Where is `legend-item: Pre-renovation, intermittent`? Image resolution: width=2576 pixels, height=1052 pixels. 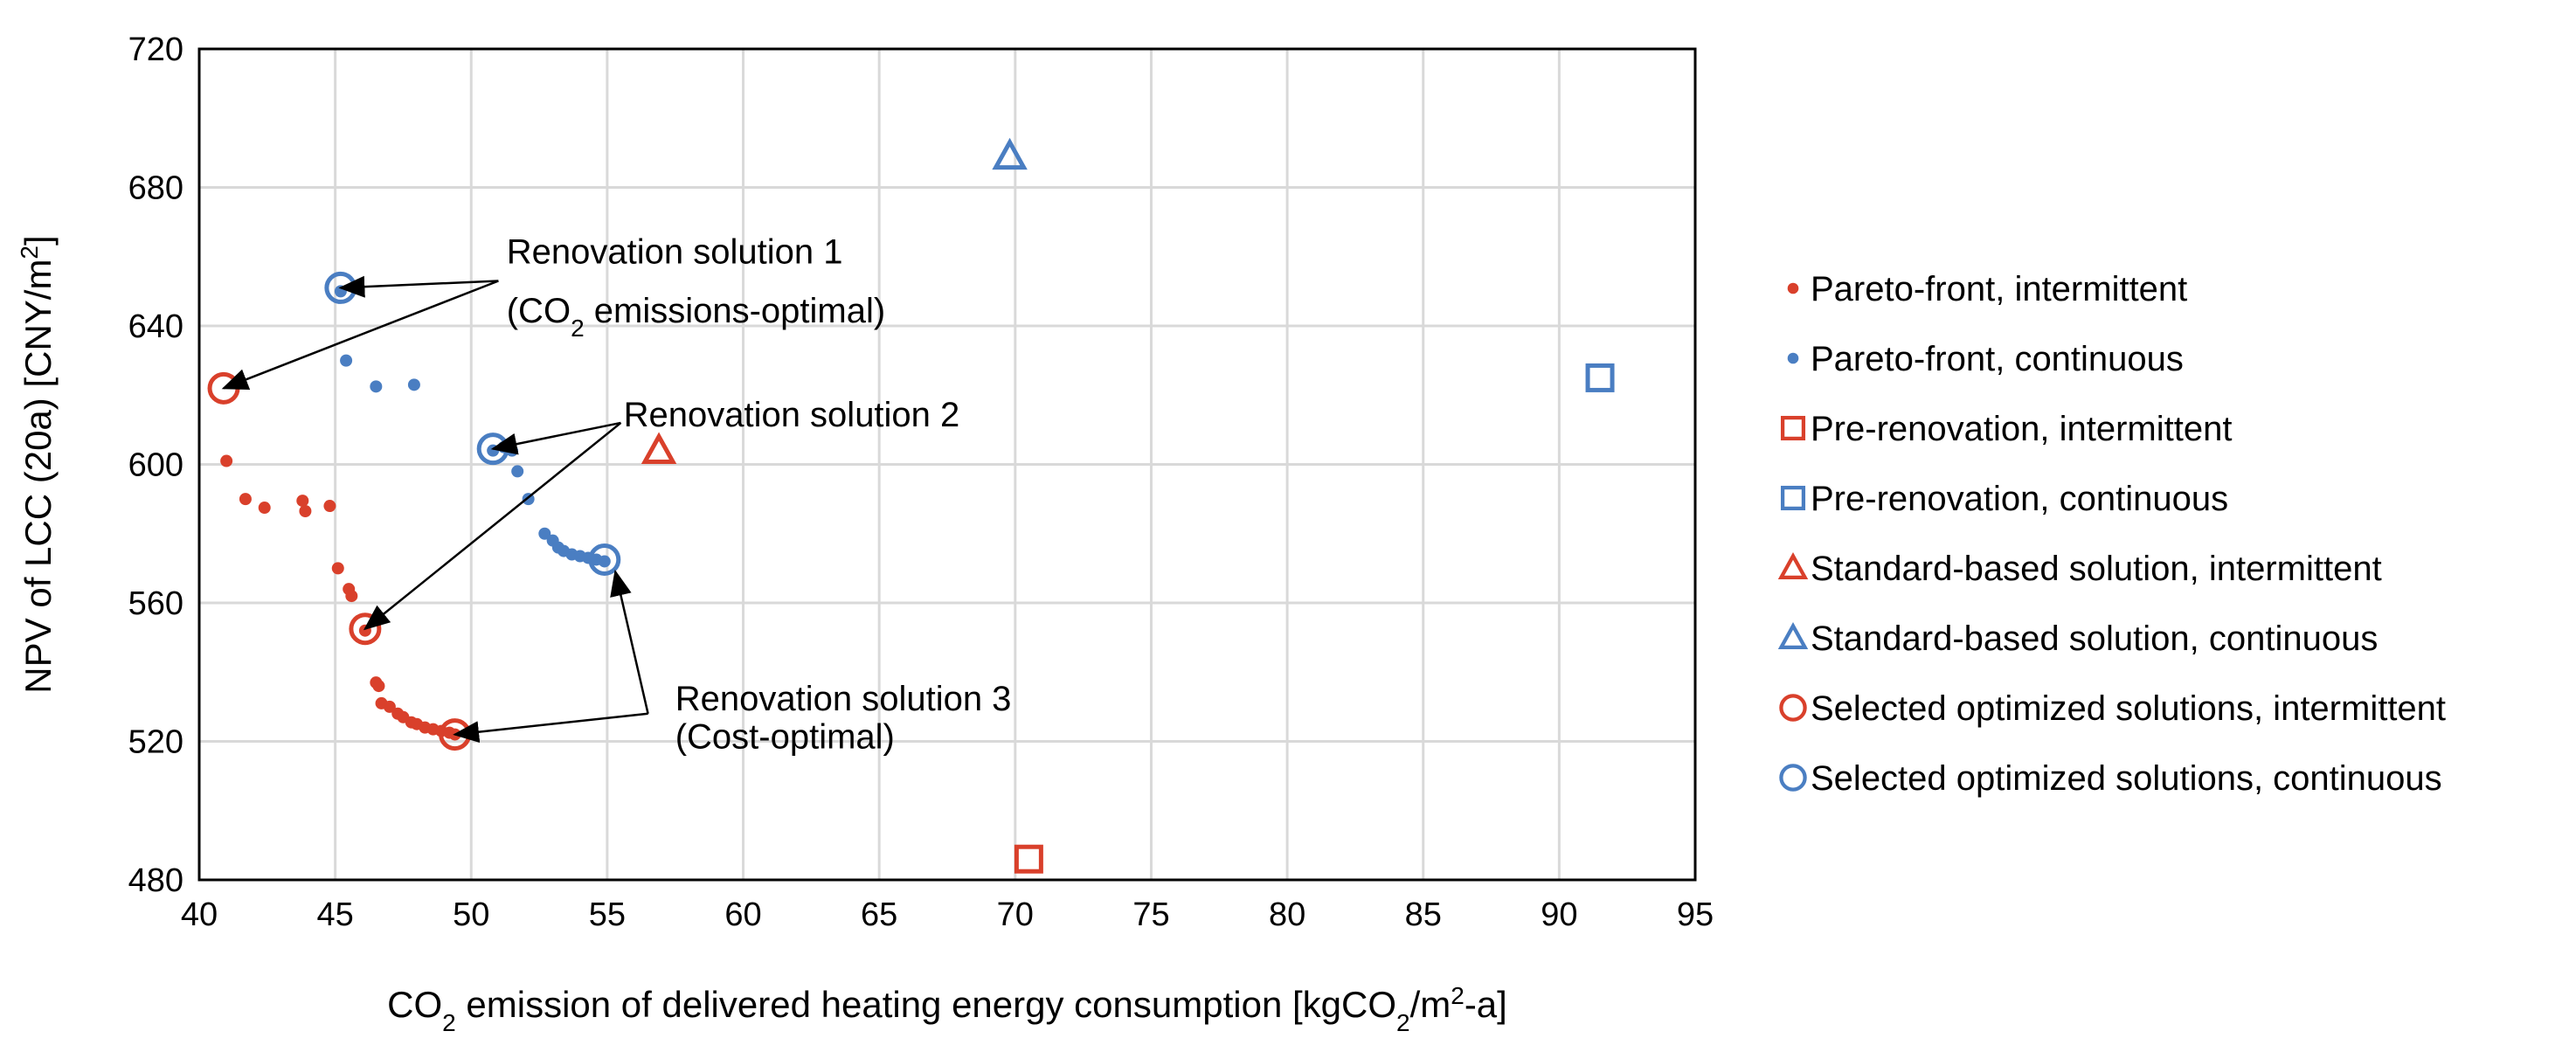 legend-item: Pre-renovation, intermittent is located at coordinates (2006, 429).